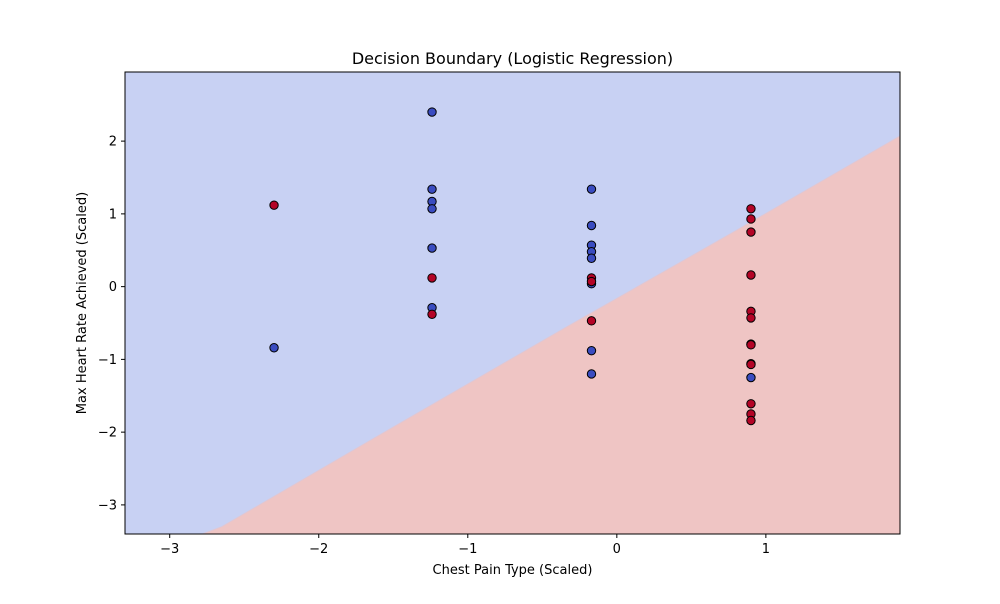 This screenshot has height=604, width=1000. Describe the element at coordinates (107, 360) in the screenshot. I see `y-tick-label: −1` at that location.